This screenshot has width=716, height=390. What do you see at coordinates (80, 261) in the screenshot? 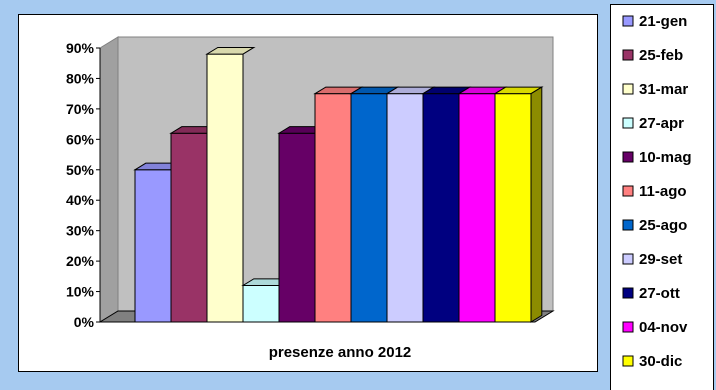
I see `y-tick-label: 20%` at bounding box center [80, 261].